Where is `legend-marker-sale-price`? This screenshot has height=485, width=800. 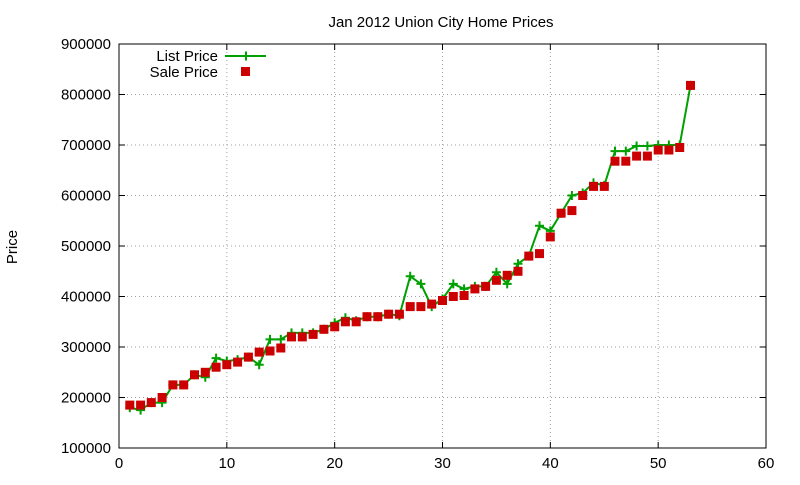
legend-marker-sale-price is located at coordinates (245, 71).